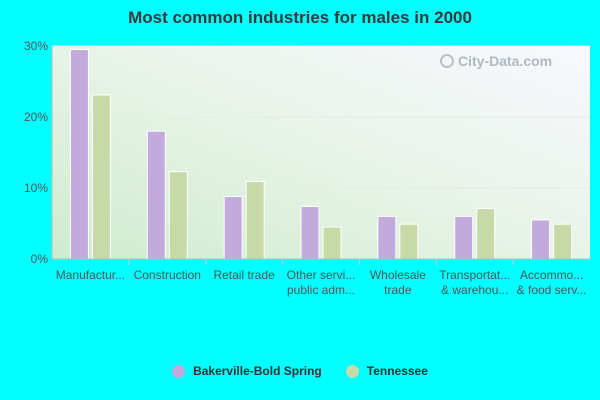 This screenshot has height=400, width=600. Describe the element at coordinates (505, 61) in the screenshot. I see `watermark-text: City-Data.com` at that location.